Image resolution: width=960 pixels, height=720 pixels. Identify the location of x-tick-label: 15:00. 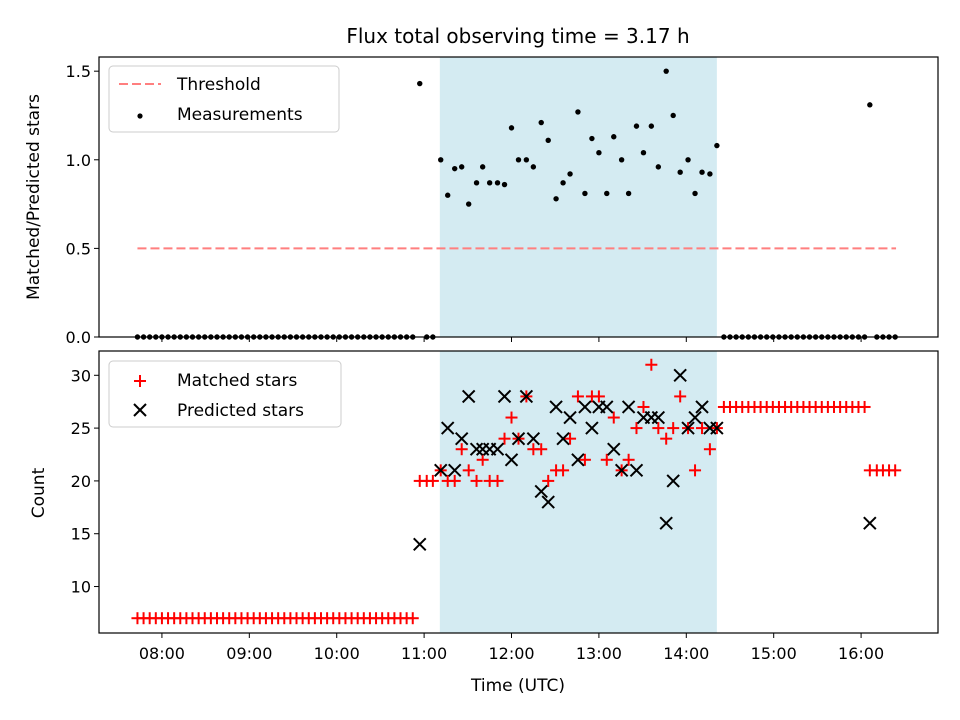
(774, 653).